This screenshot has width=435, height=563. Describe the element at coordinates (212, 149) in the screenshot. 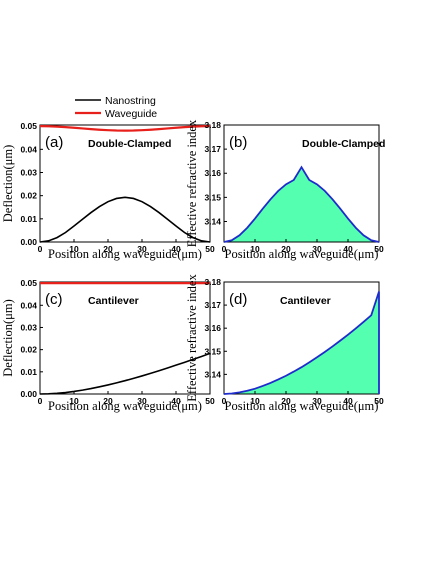

I see `y-tick-label-b-3: 3.17` at that location.